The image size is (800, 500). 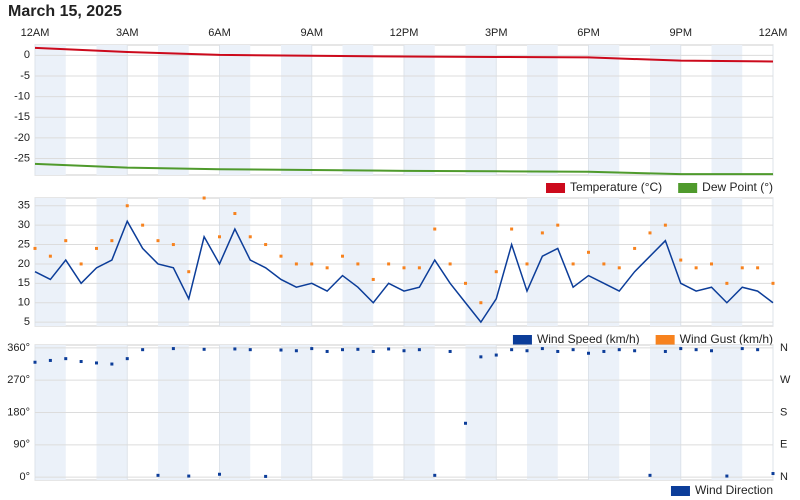 I want to click on legend-label: Temperature (°C), so click(x=616, y=187).